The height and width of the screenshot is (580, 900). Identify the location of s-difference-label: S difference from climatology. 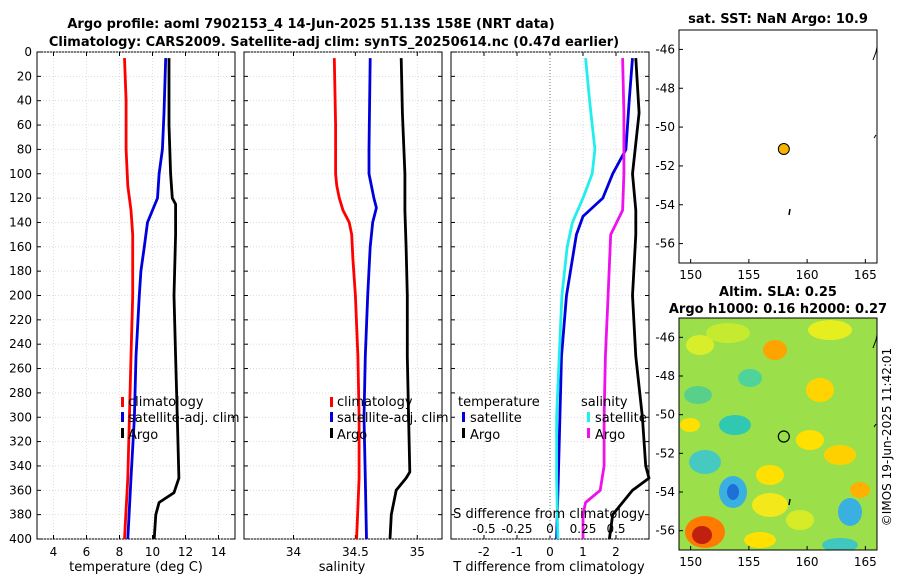
(549, 514).